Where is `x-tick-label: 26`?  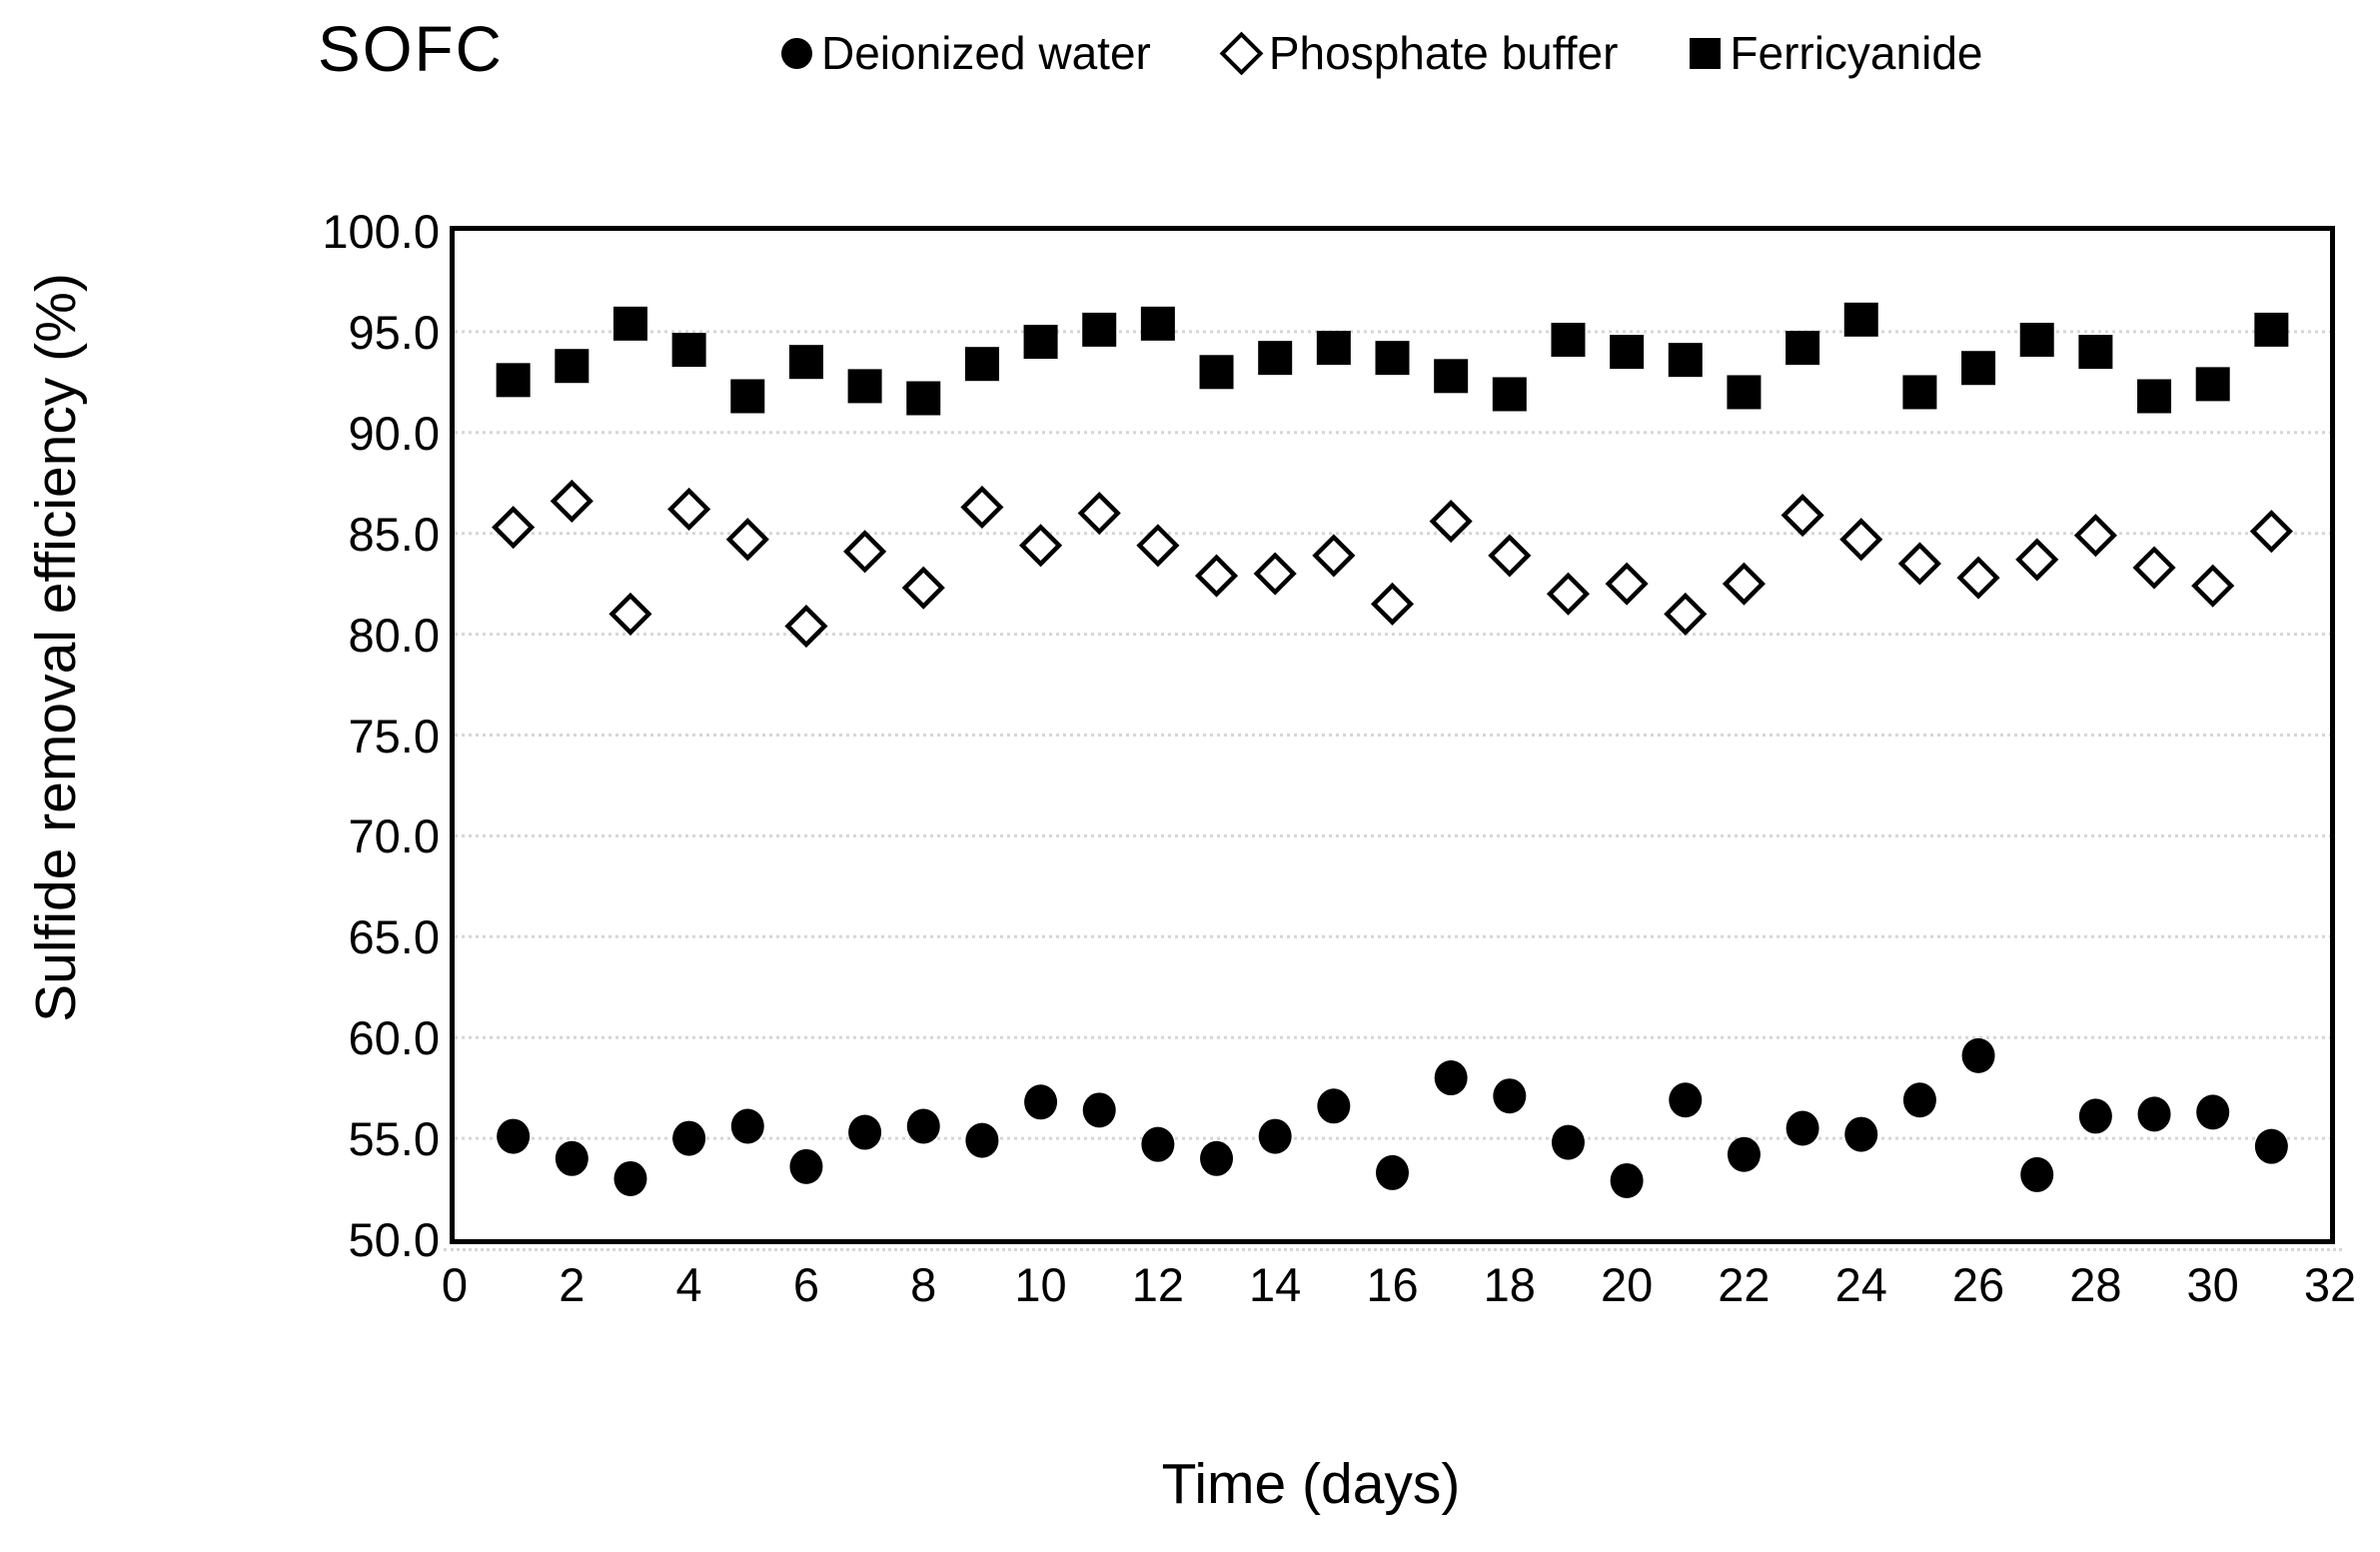 x-tick-label: 26 is located at coordinates (1978, 1284).